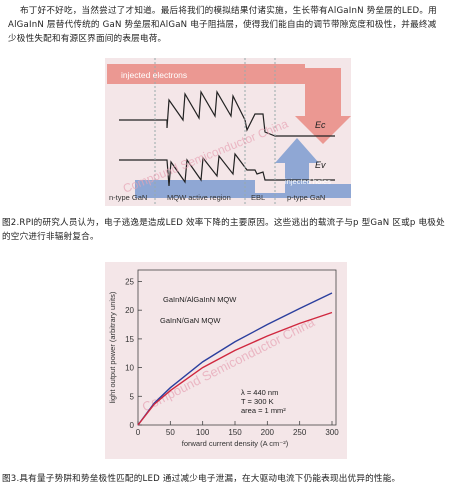 The height and width of the screenshot is (500, 455). I want to click on y-tick-label: 10, so click(129, 368).